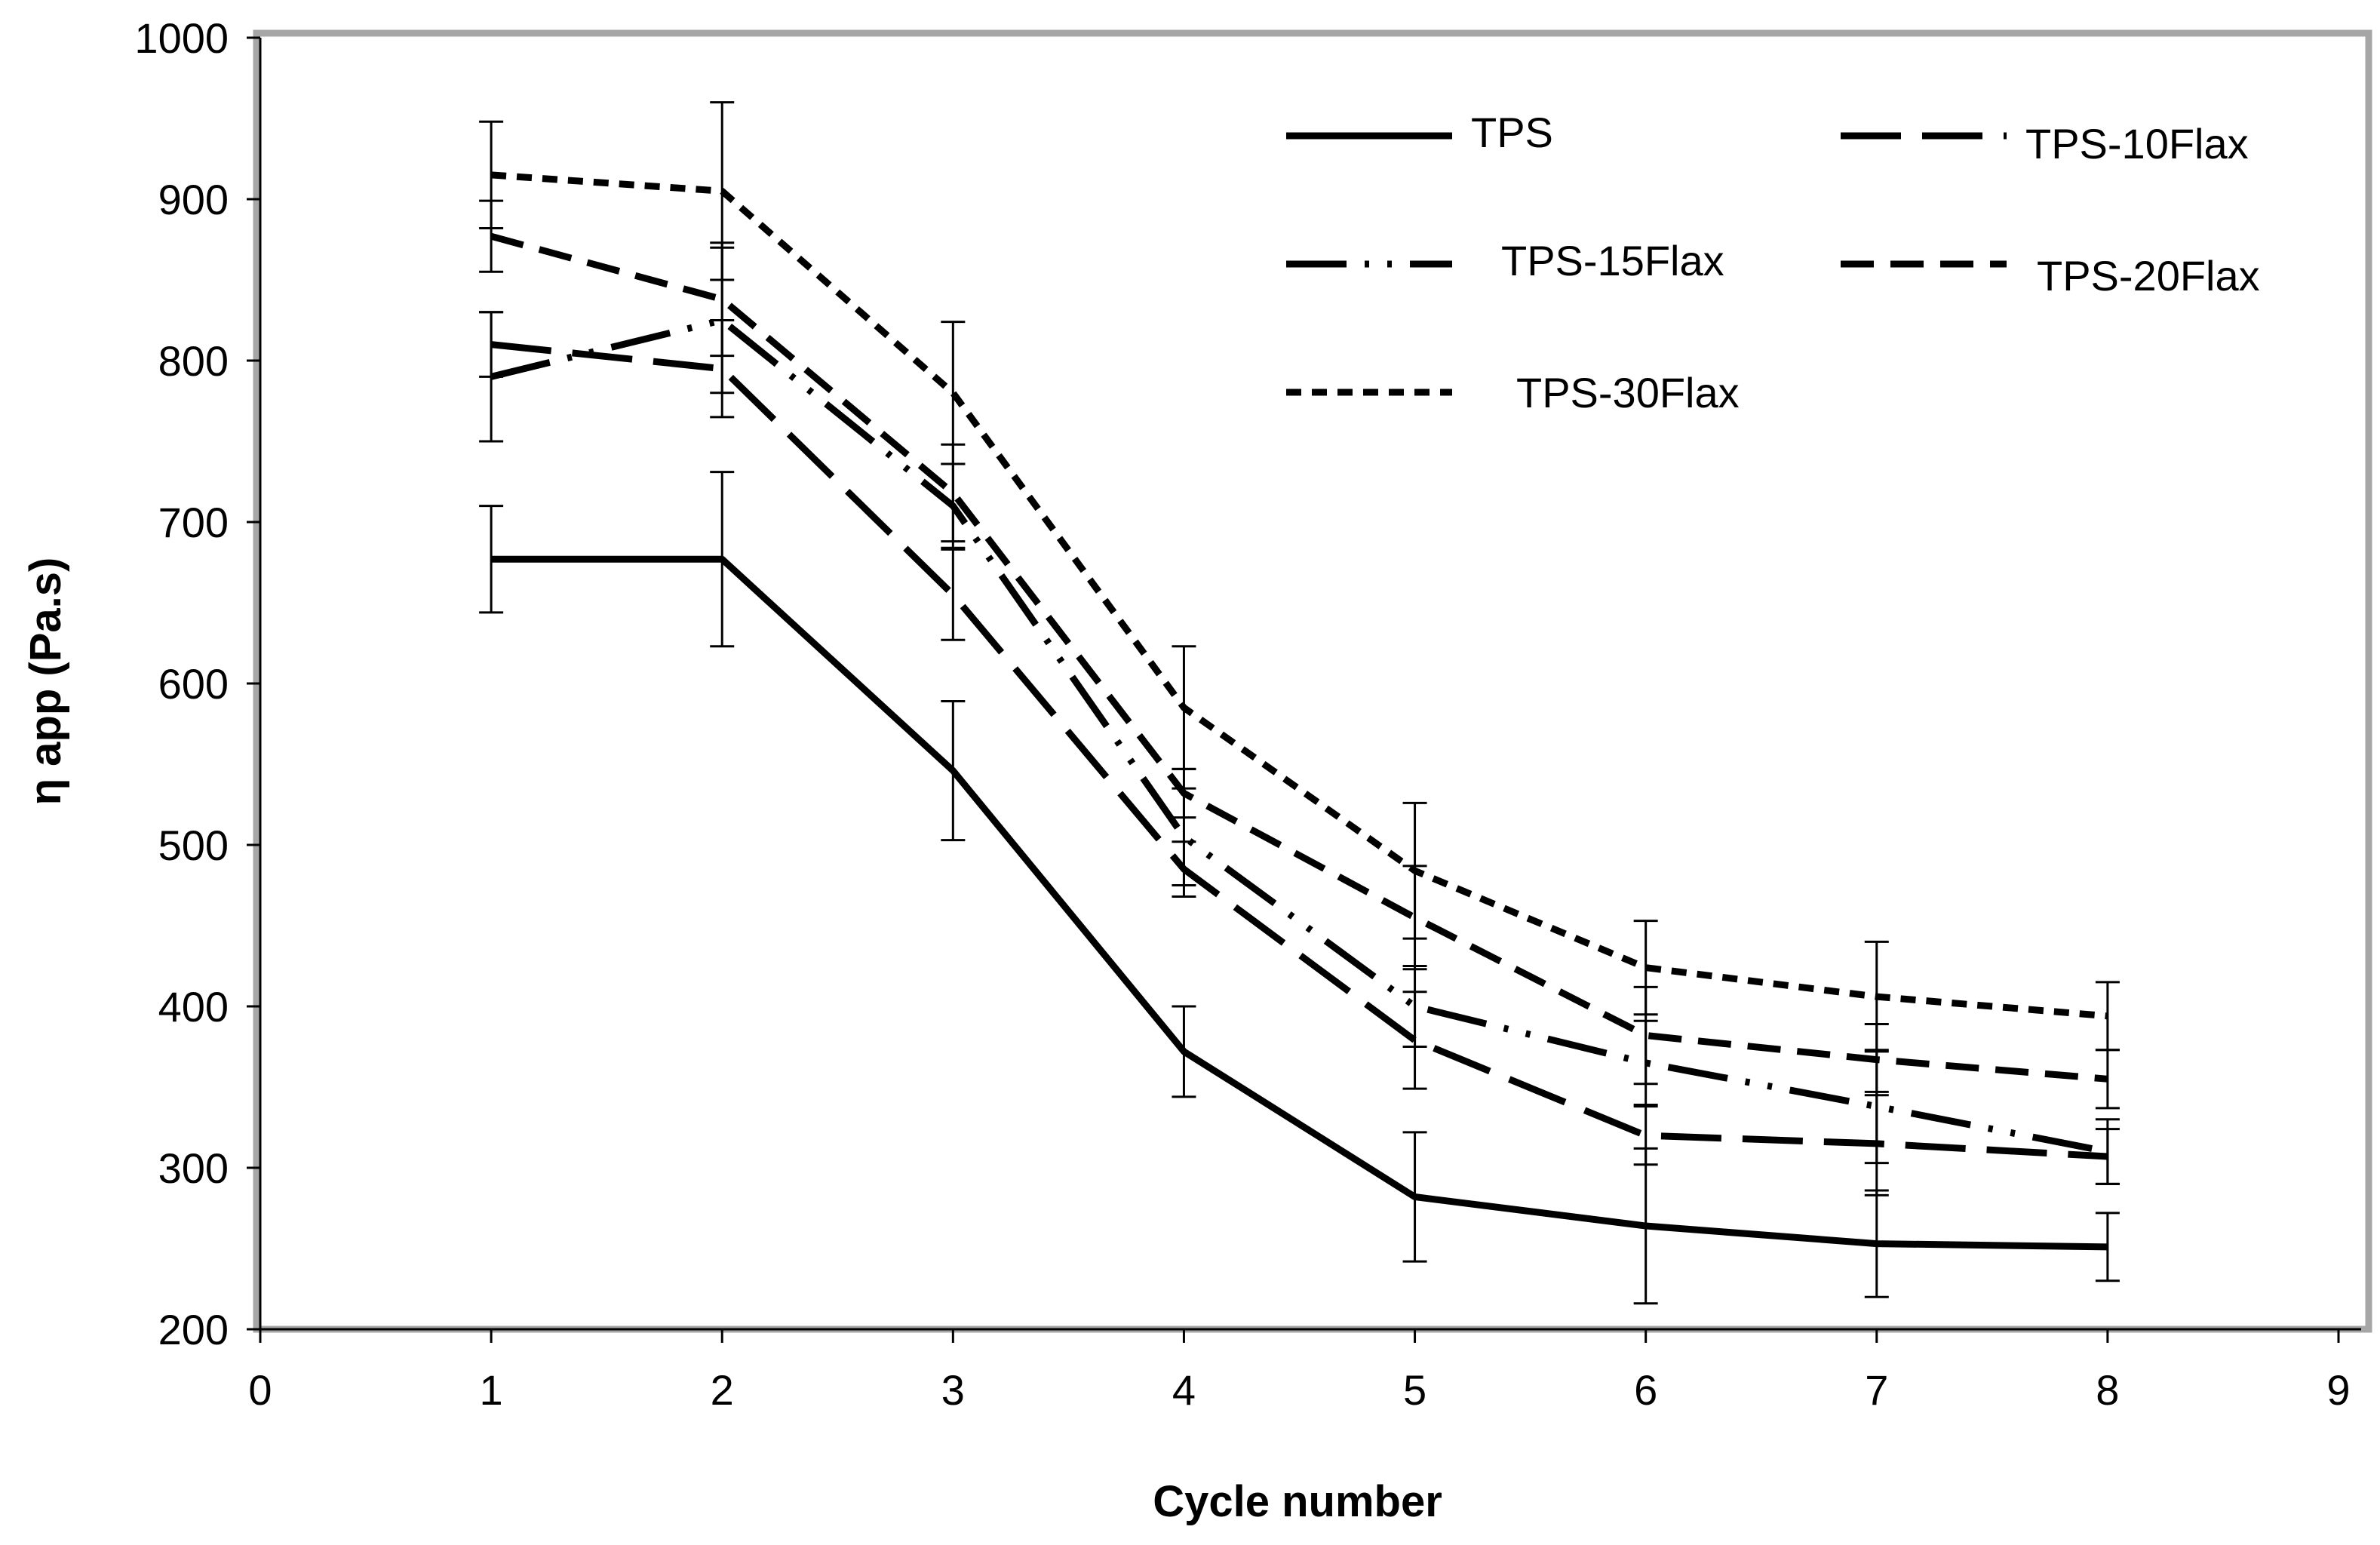 This screenshot has height=1545, width=2380. I want to click on legend-label: TPS-30Flax, so click(1628, 392).